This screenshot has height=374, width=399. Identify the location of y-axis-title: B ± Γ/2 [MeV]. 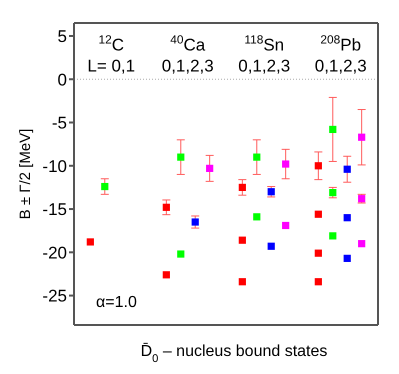
(25, 174).